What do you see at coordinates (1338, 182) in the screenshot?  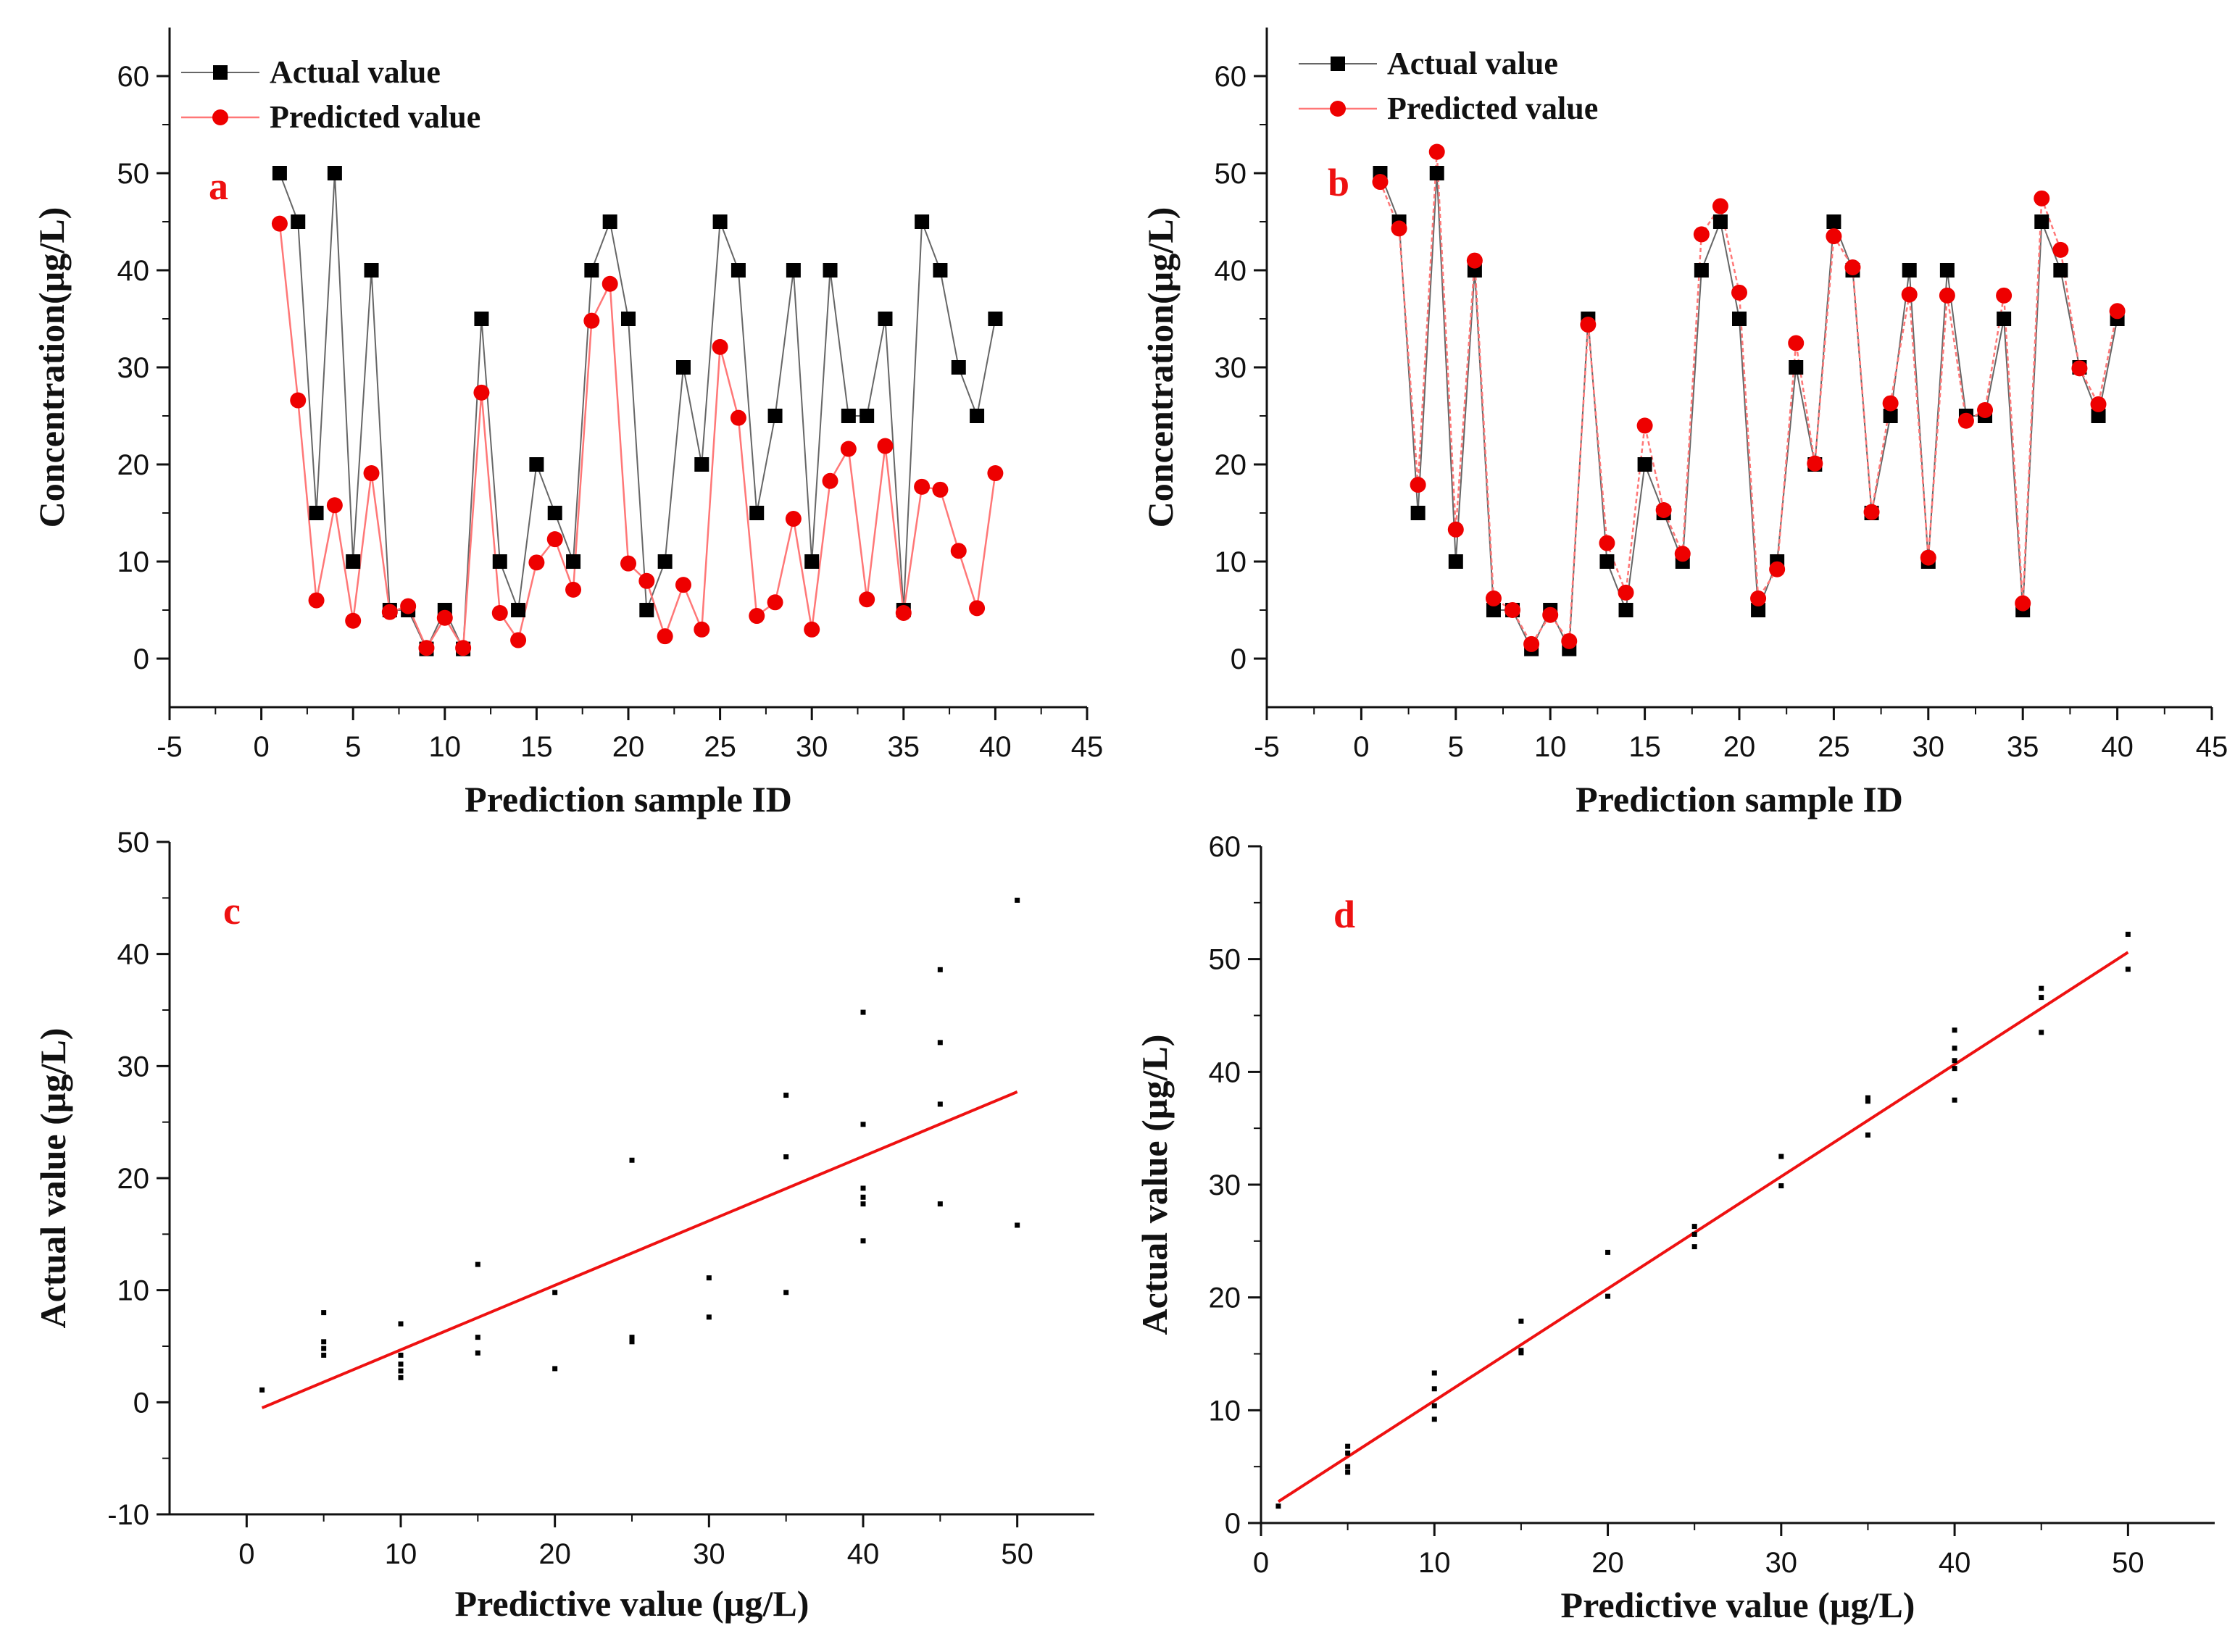 I see `panel-letter: b` at bounding box center [1338, 182].